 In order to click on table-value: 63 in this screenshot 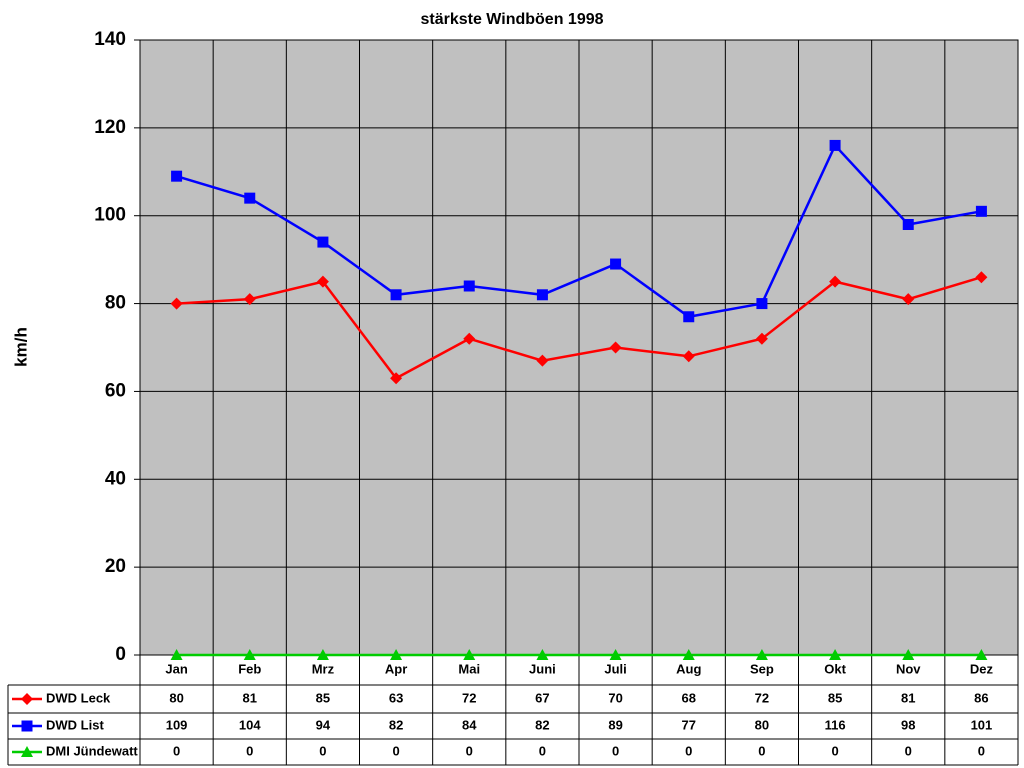, I will do `click(396, 697)`.